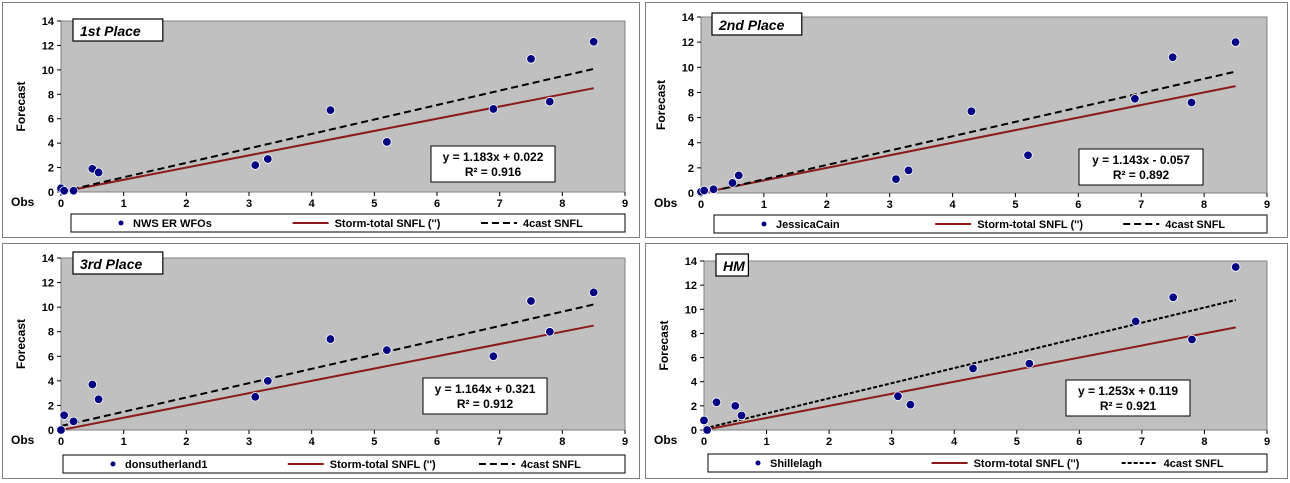 The height and width of the screenshot is (483, 1290). What do you see at coordinates (111, 264) in the screenshot?
I see `chart-title: 3rd Place` at bounding box center [111, 264].